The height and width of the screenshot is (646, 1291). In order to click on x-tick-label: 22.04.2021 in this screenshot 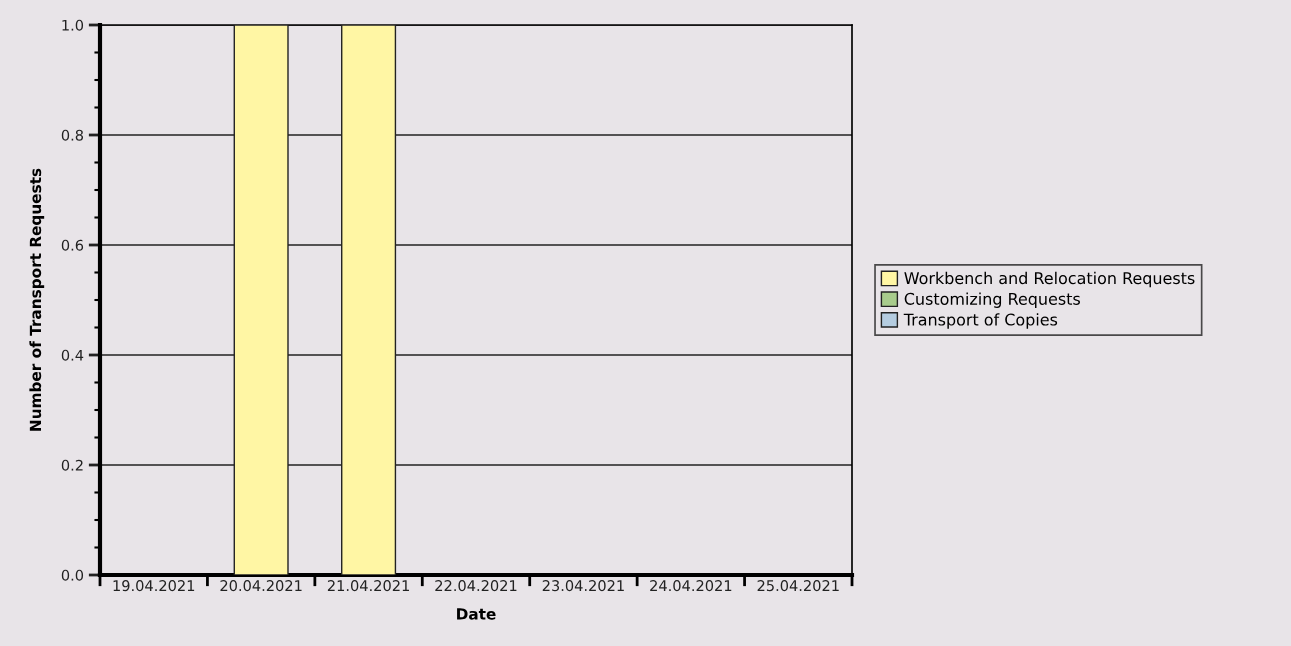, I will do `click(476, 586)`.